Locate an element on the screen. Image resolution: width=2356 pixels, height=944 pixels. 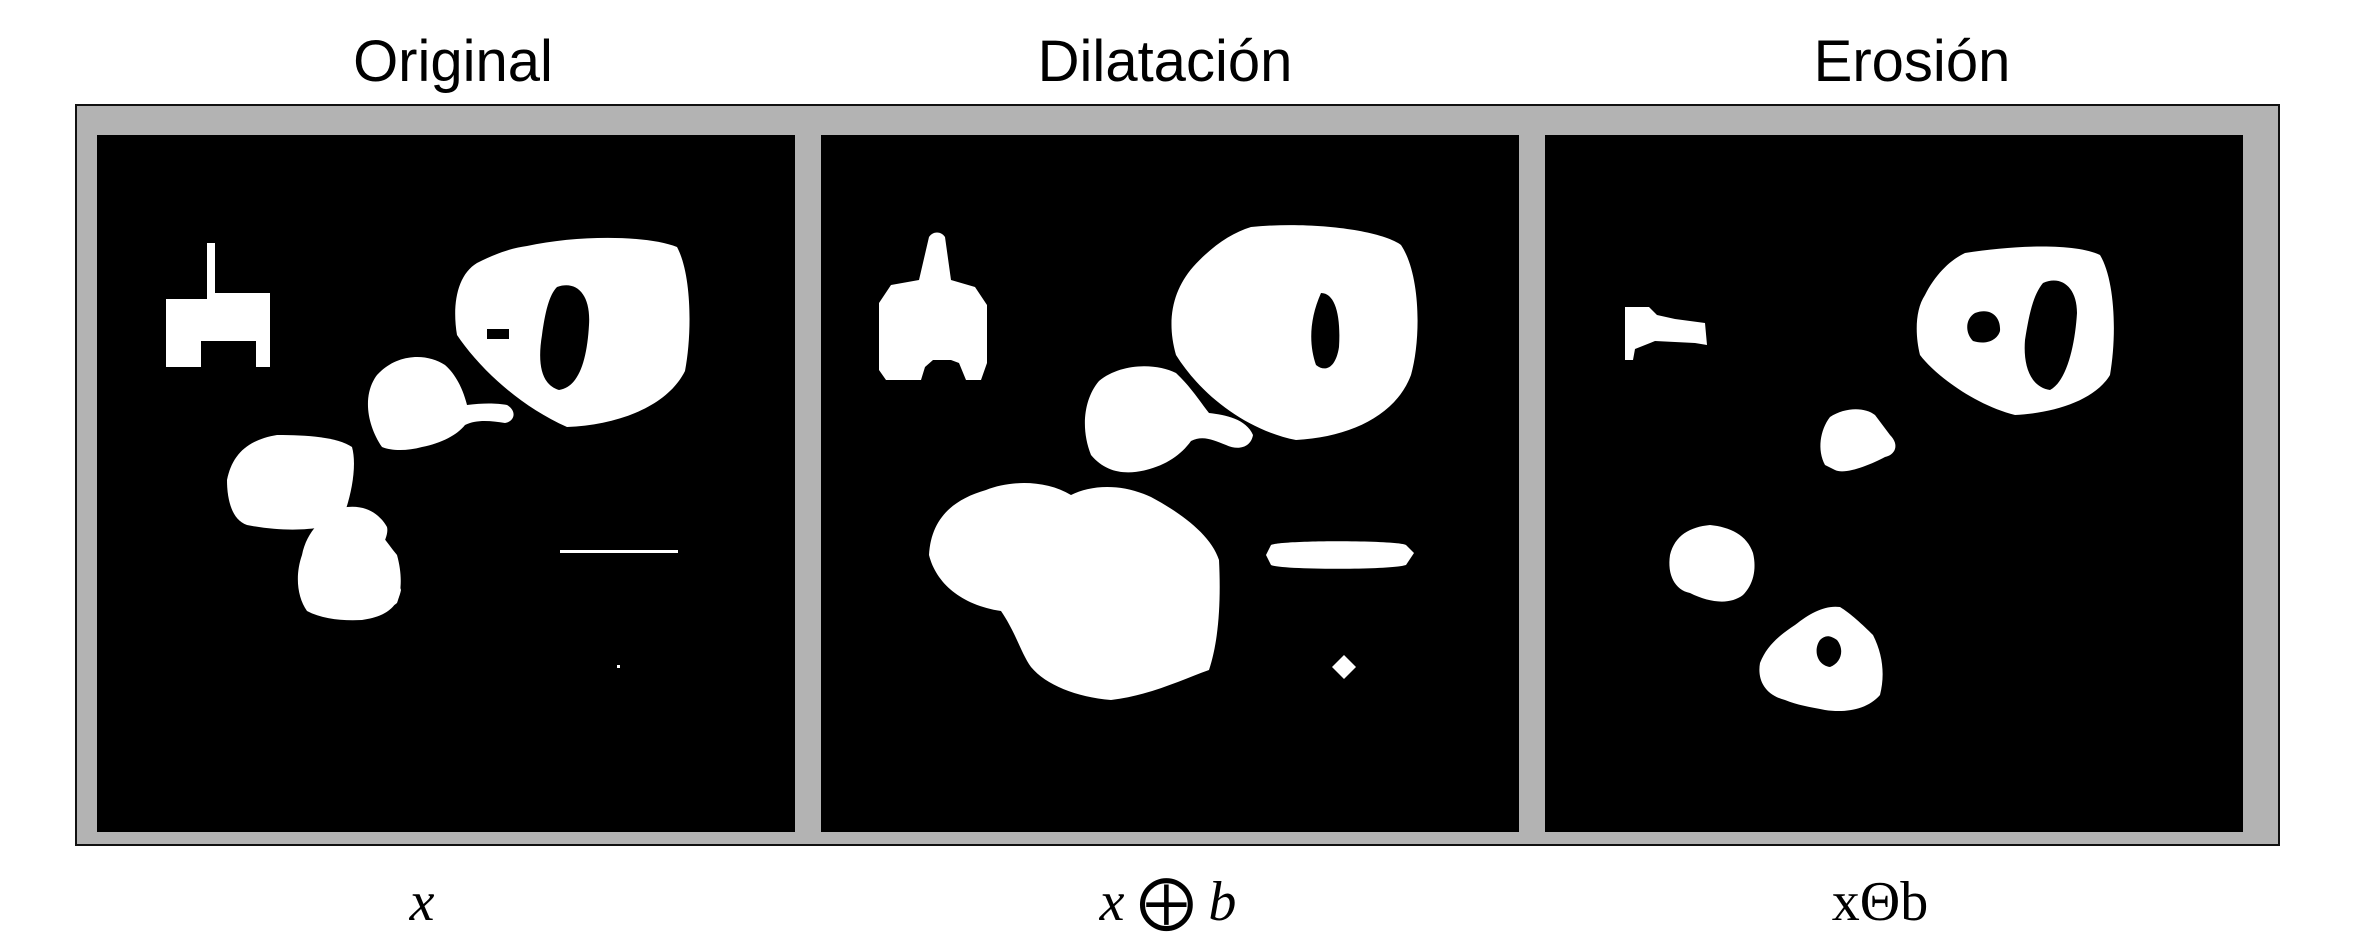
original-image is located at coordinates (428, 452).